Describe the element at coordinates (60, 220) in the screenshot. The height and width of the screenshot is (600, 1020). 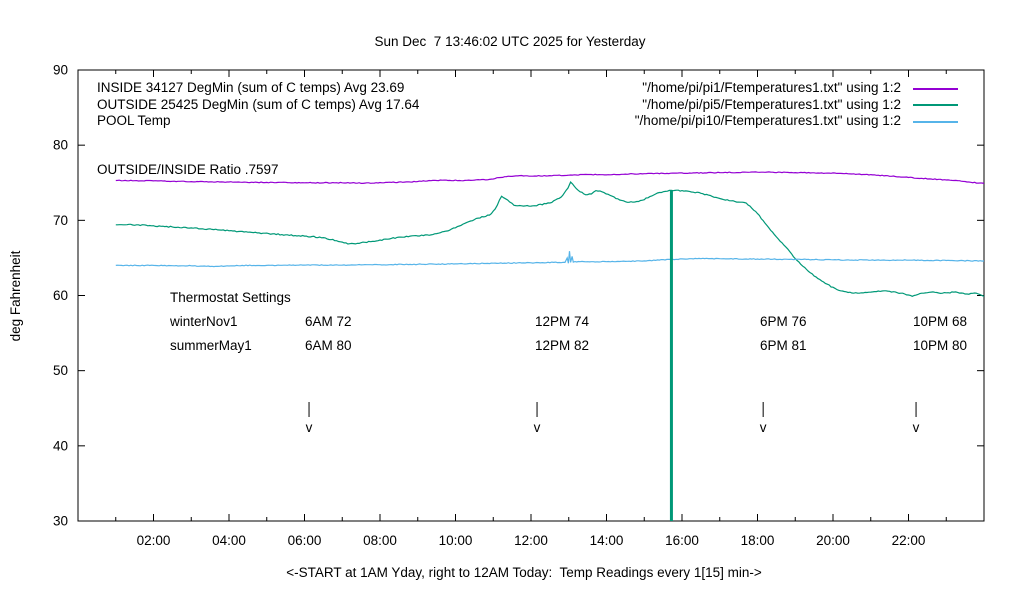
I see `y-tick-label: 70` at that location.